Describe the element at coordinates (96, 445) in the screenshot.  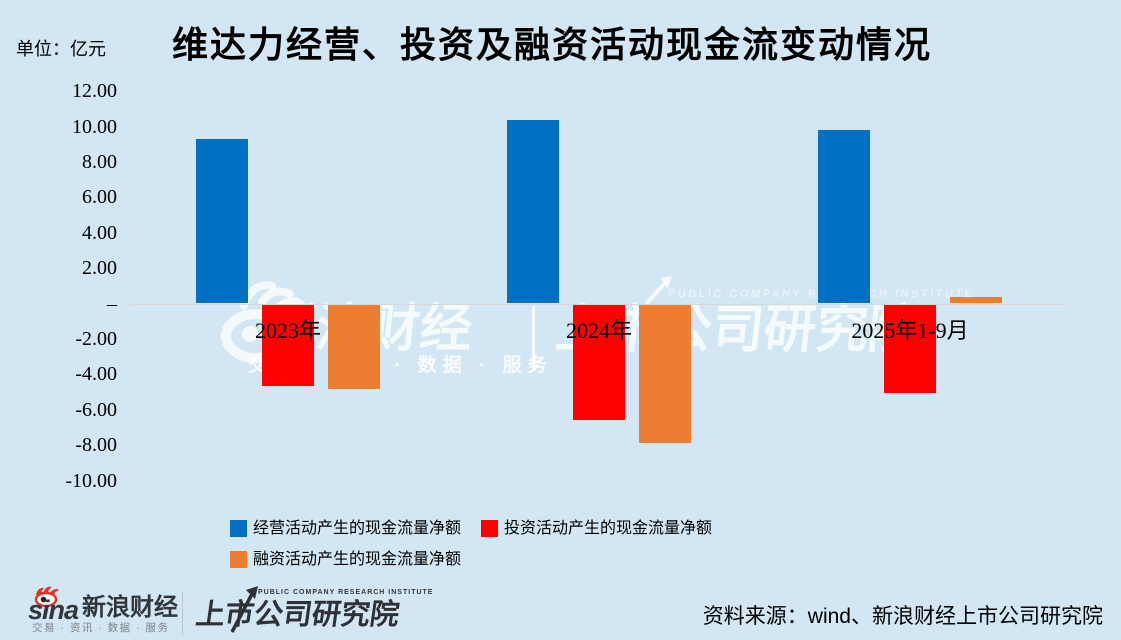
I see `y-axis-tick-label: -8.00` at that location.